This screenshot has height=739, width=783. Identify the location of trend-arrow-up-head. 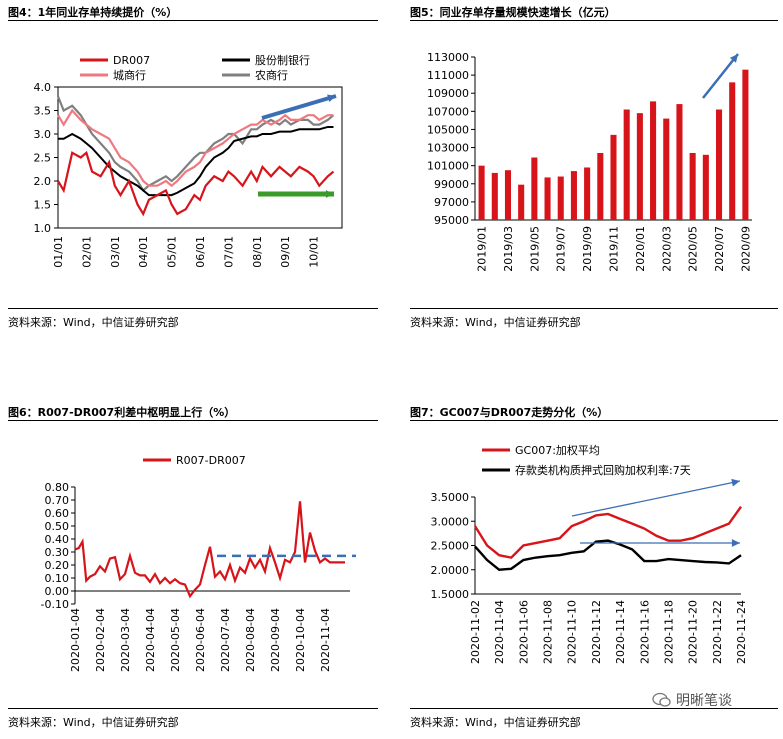
(735, 482).